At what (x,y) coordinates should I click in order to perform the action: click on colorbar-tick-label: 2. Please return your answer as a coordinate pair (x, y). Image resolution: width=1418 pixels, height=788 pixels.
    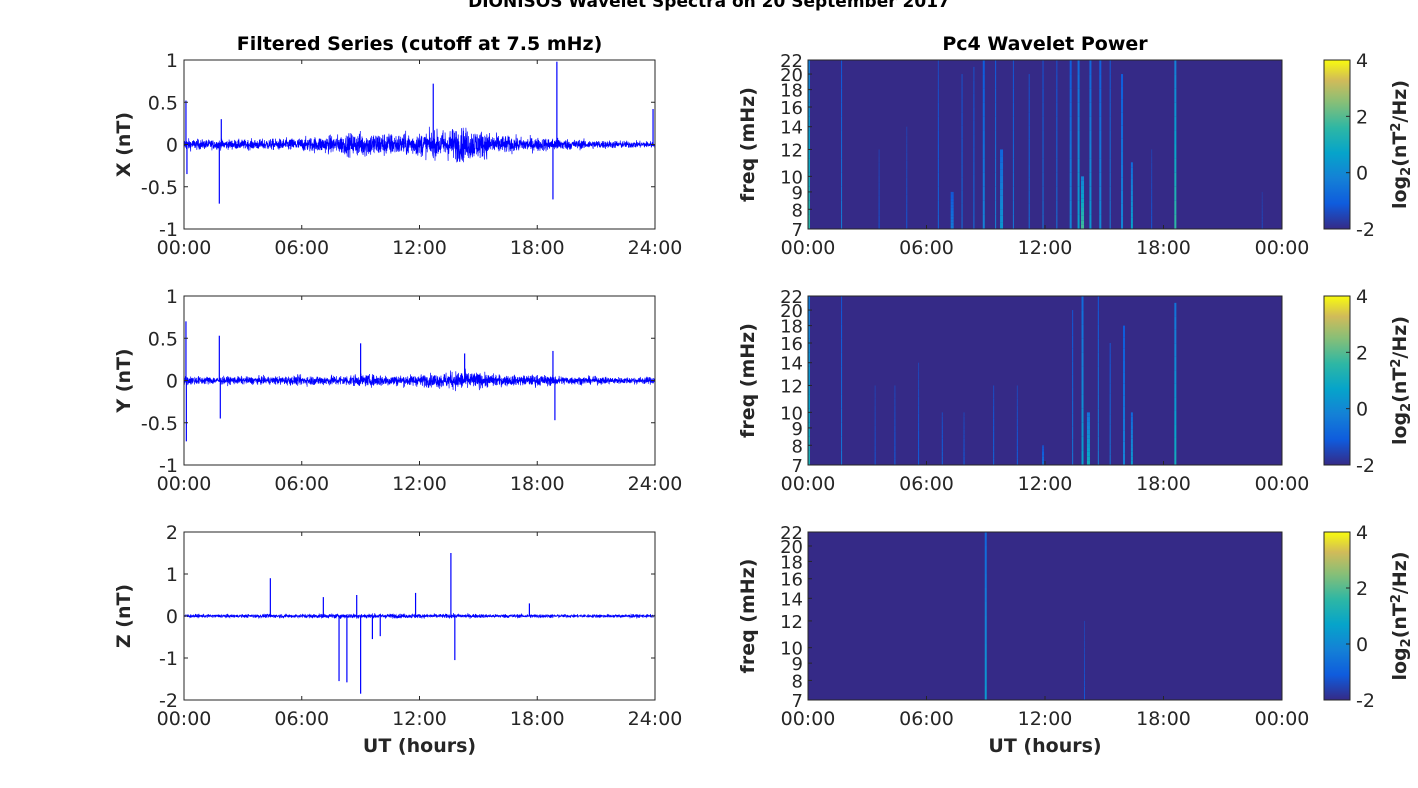
    Looking at the image, I should click on (1362, 353).